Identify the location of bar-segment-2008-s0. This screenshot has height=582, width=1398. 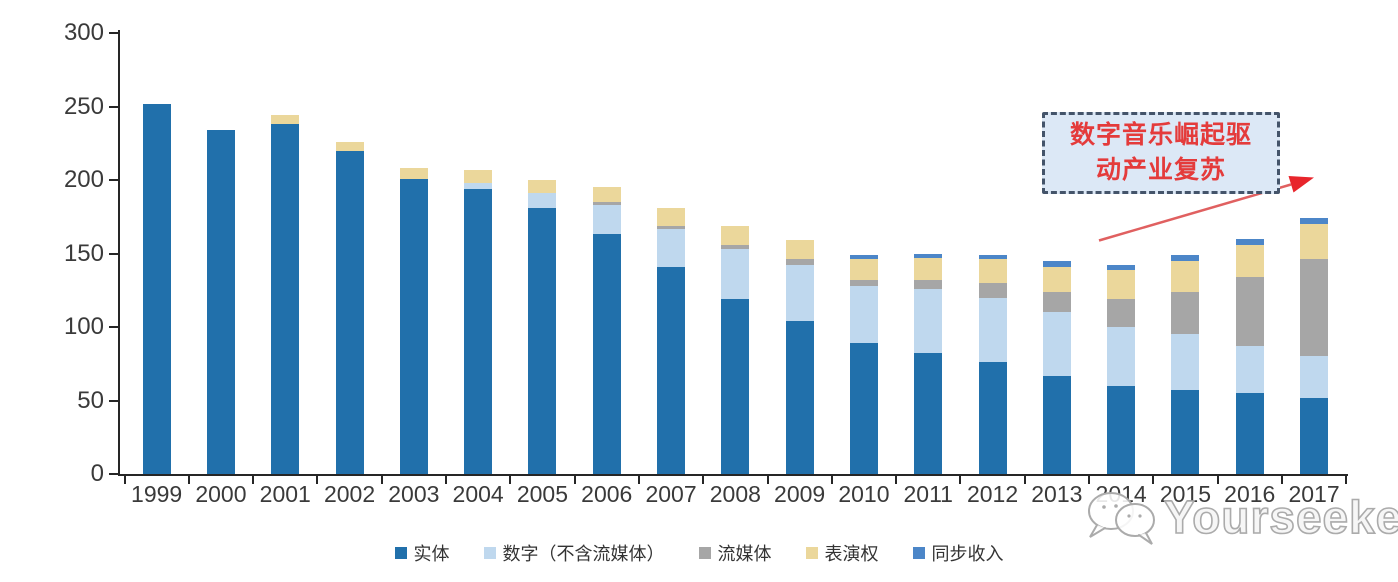
(735, 386).